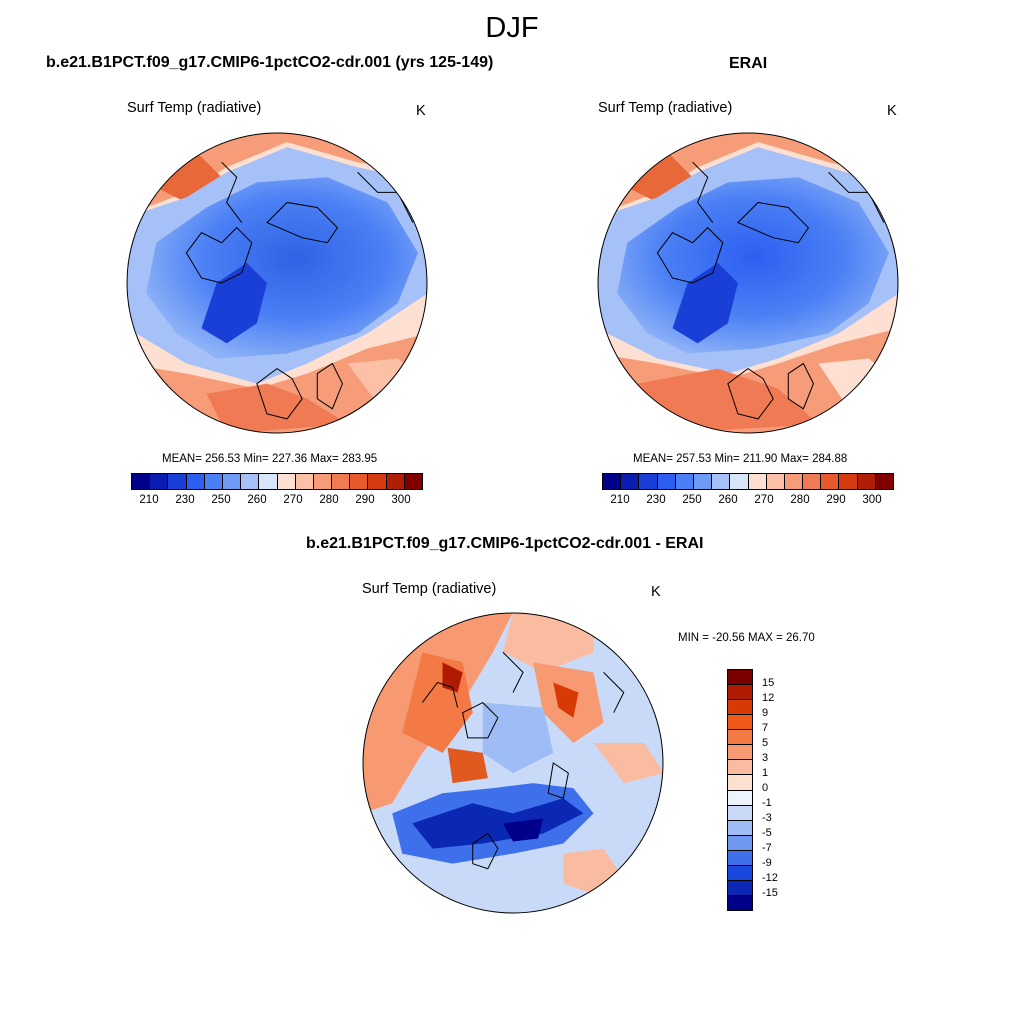 This screenshot has height=1024, width=1024. Describe the element at coordinates (768, 698) in the screenshot. I see `colorbar-tick-label: 12` at that location.